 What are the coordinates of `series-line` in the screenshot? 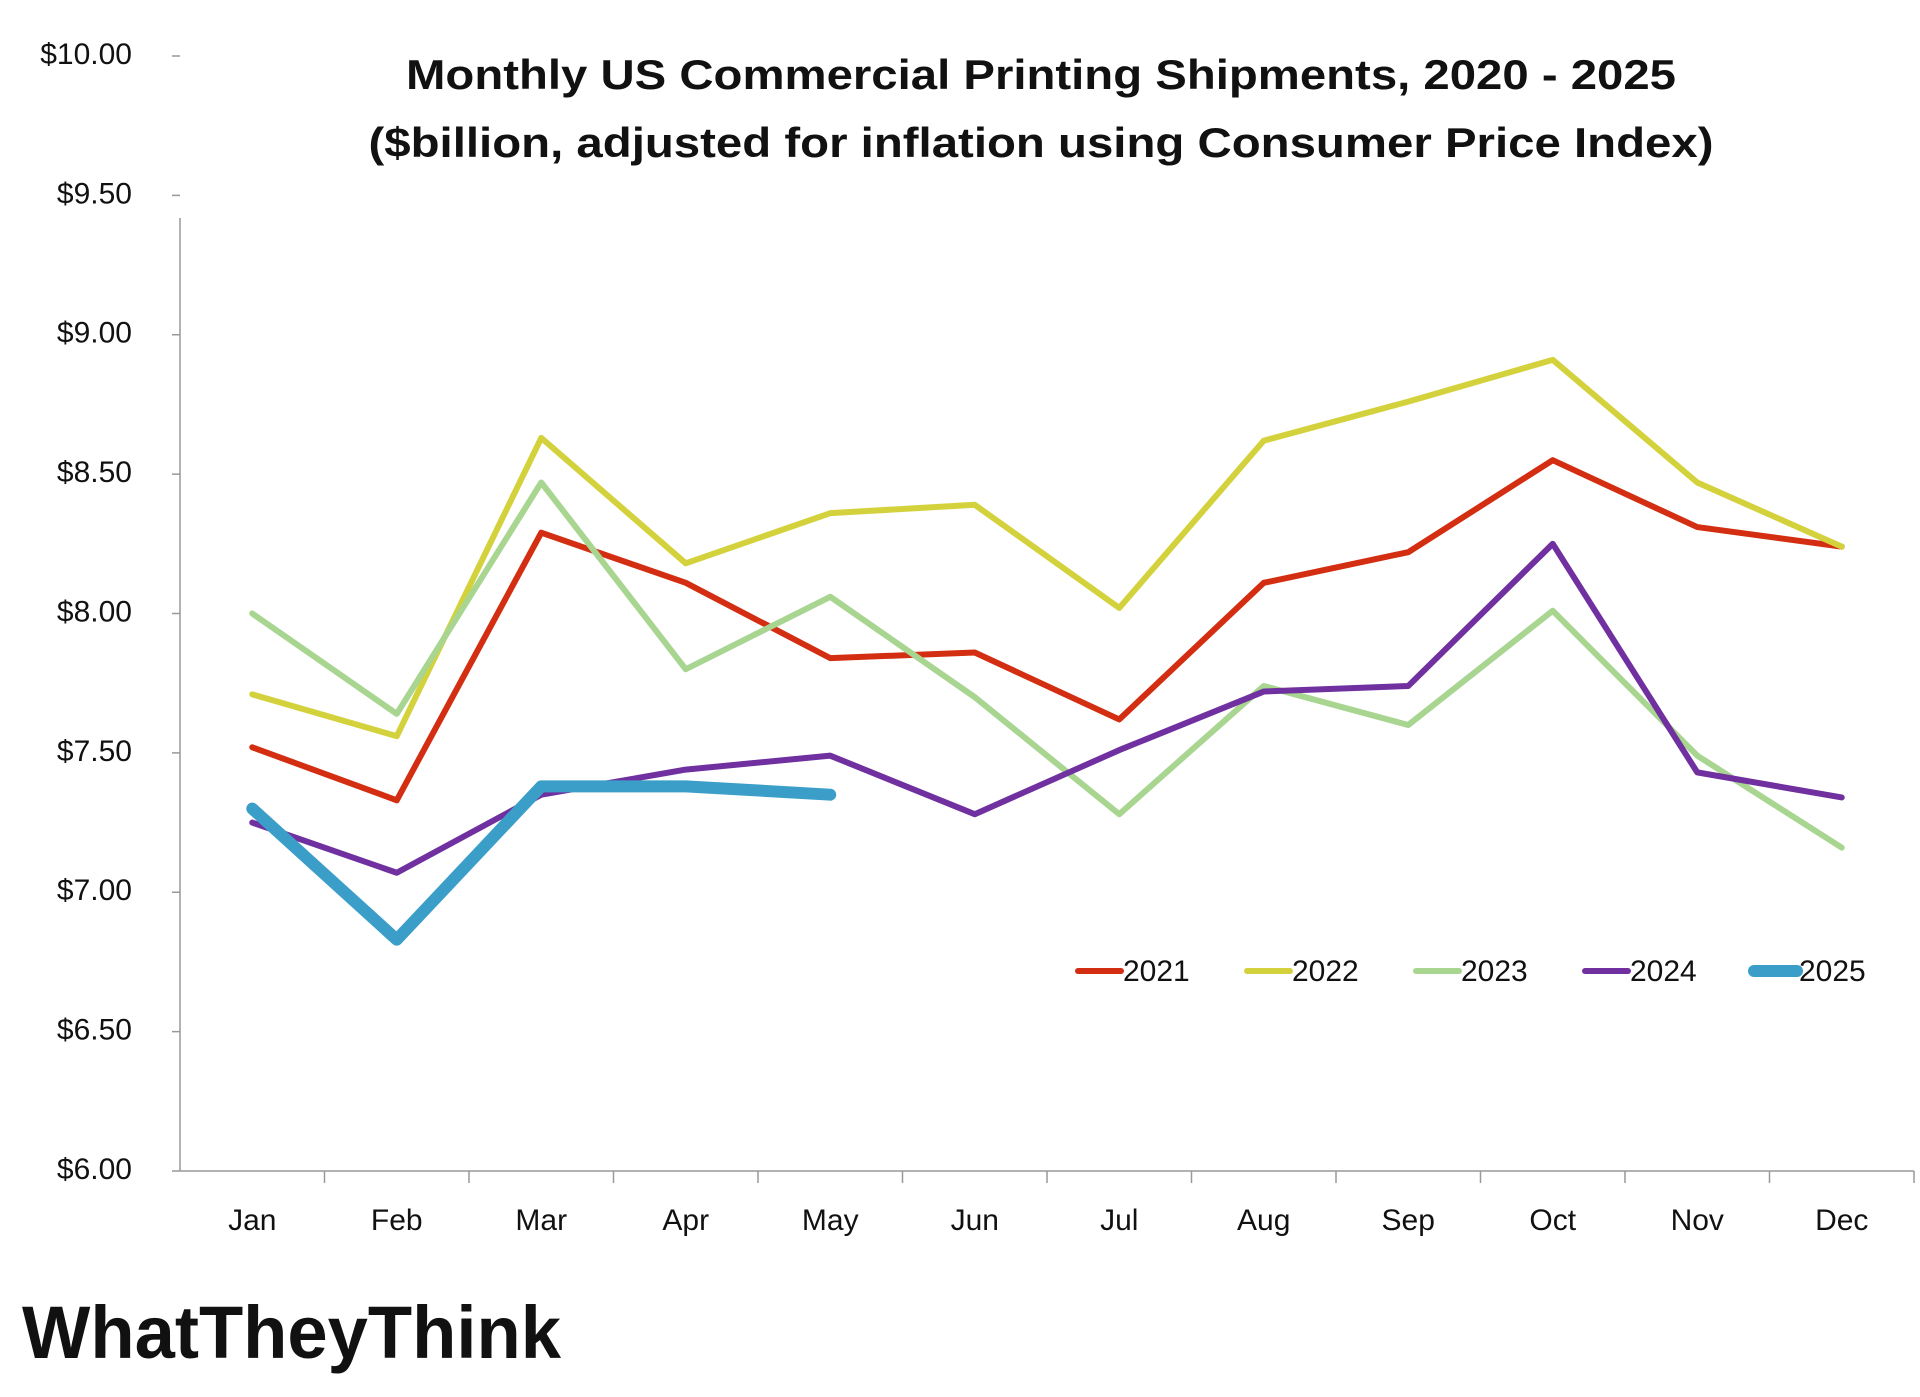 It's located at (541, 863).